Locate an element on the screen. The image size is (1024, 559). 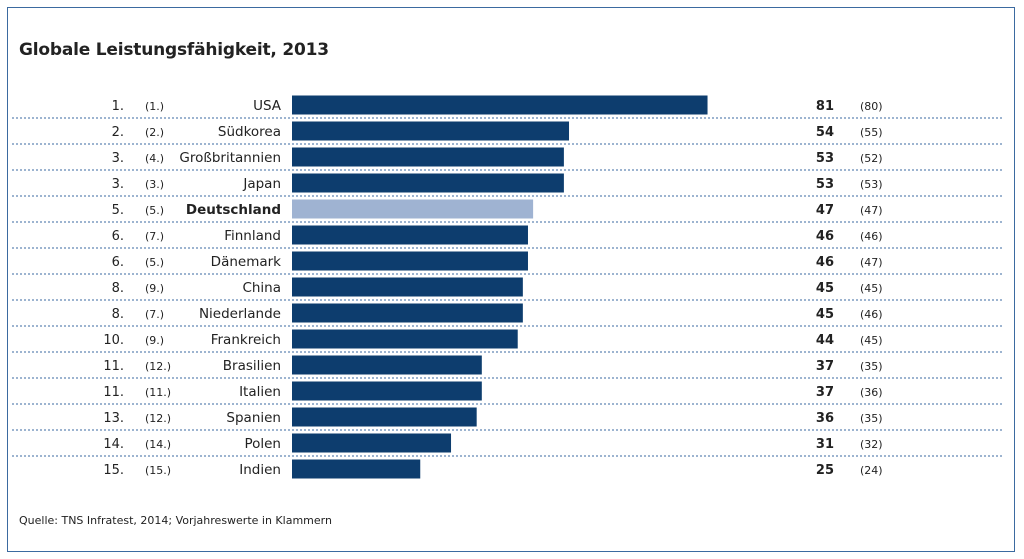
previous-rank-label: (4.) is located at coordinates (154, 158).